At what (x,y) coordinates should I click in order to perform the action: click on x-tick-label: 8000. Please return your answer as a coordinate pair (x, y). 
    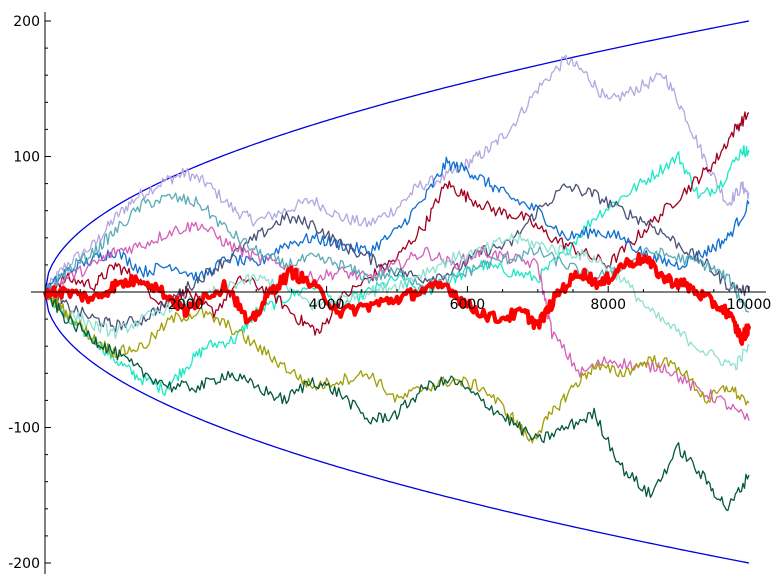
    Looking at the image, I should click on (608, 305).